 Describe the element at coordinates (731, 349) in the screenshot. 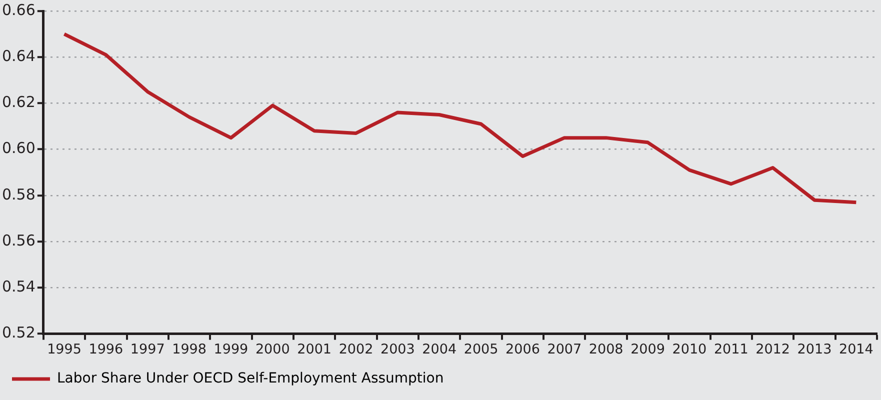

I see `x-tick-label: 2011` at that location.